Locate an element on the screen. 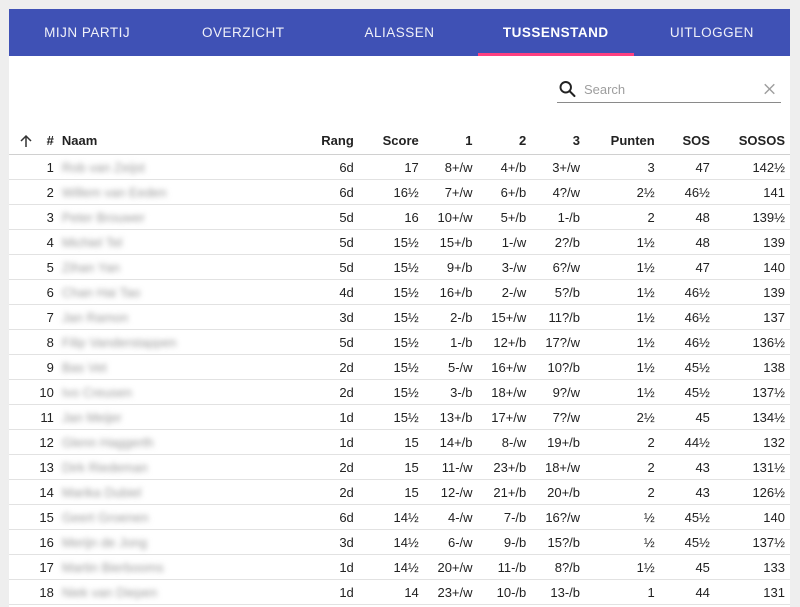 The width and height of the screenshot is (800, 607). cell-sosos: 133 is located at coordinates (749, 567).